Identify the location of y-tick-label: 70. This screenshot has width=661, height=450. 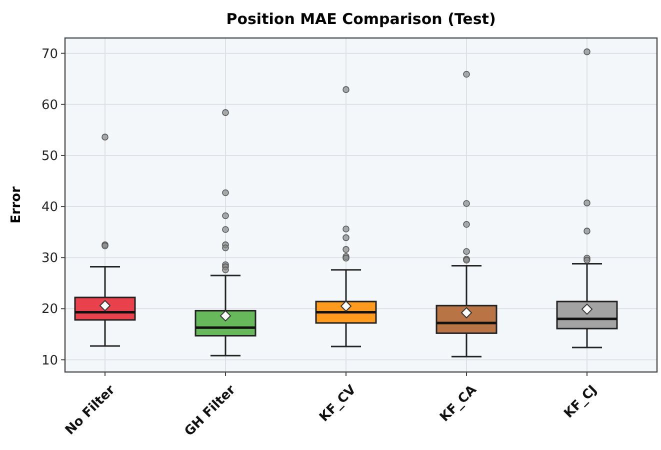
(49, 54).